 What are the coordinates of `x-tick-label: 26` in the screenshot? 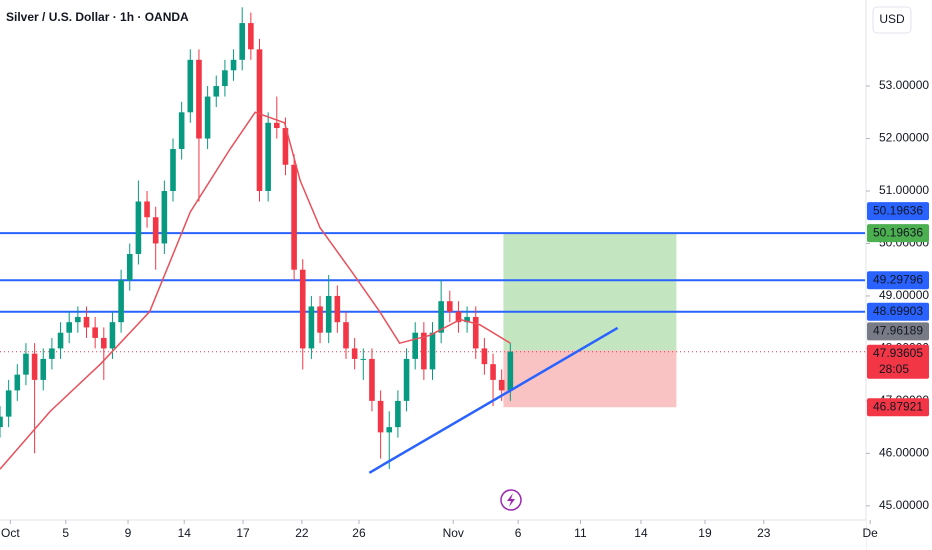 It's located at (359, 533).